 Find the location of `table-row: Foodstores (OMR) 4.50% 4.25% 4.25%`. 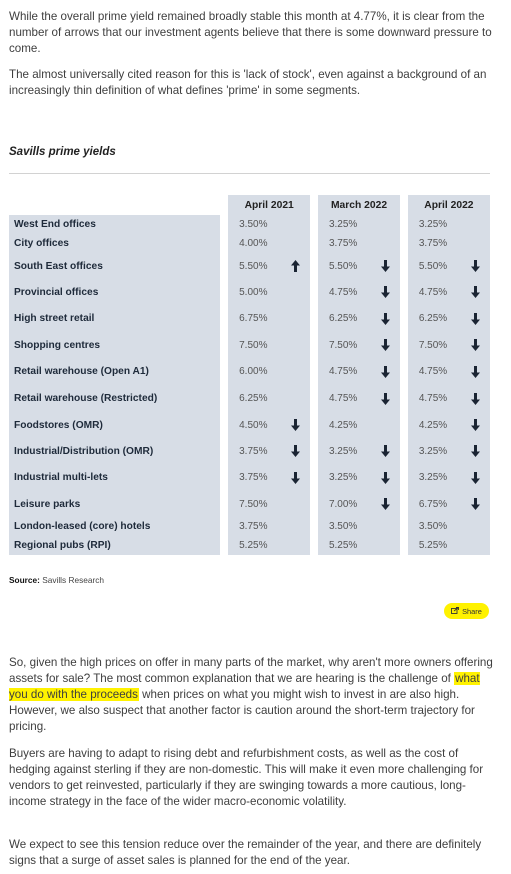

table-row: Foodstores (OMR) 4.50% 4.25% 4.25% is located at coordinates (249, 425).